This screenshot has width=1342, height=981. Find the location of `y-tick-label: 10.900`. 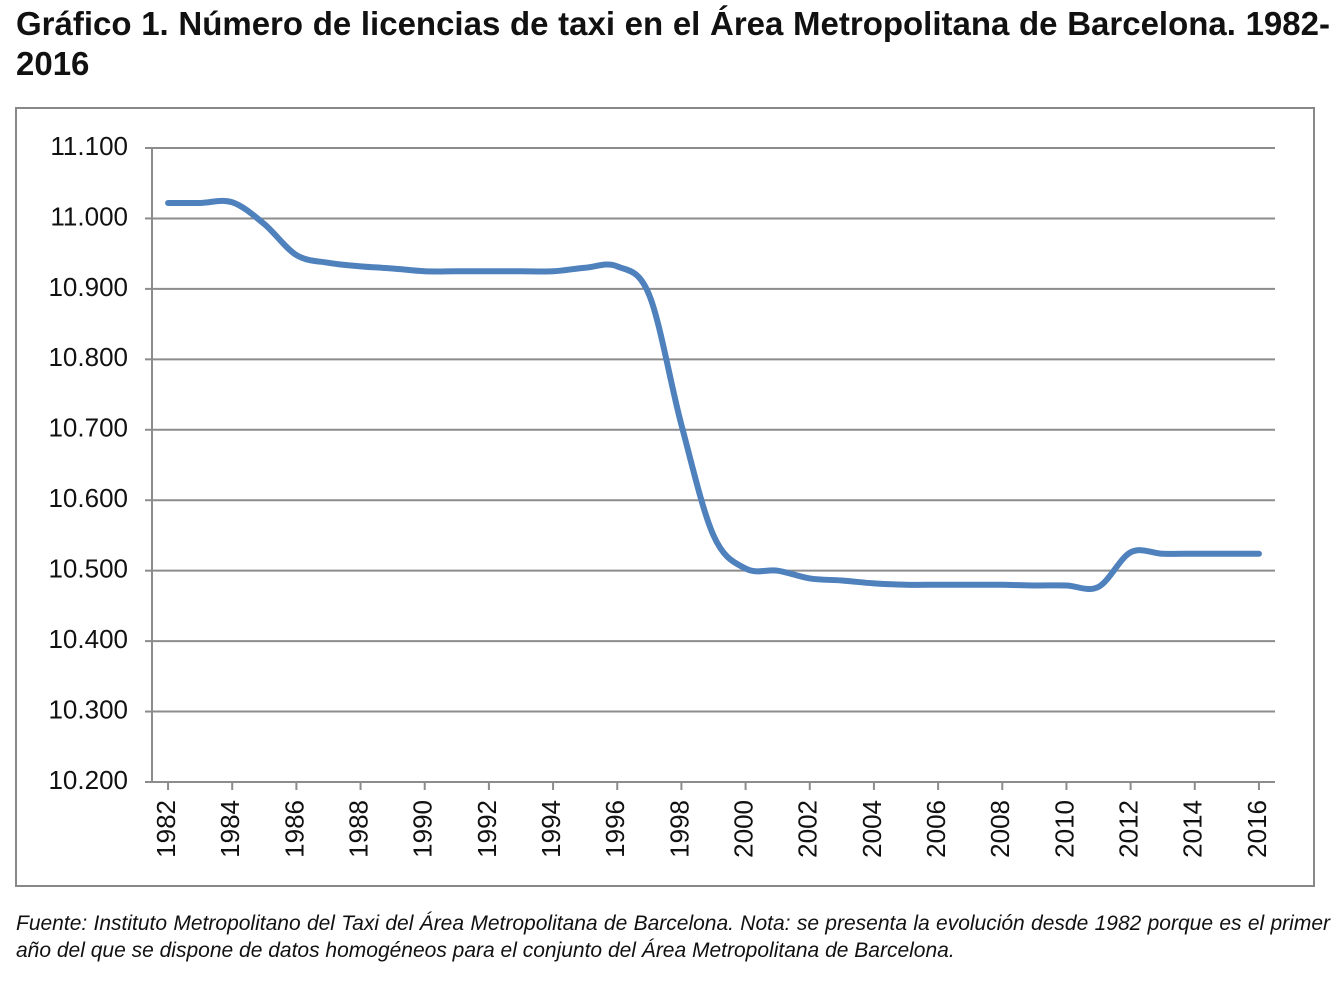

y-tick-label: 10.900 is located at coordinates (88, 287).